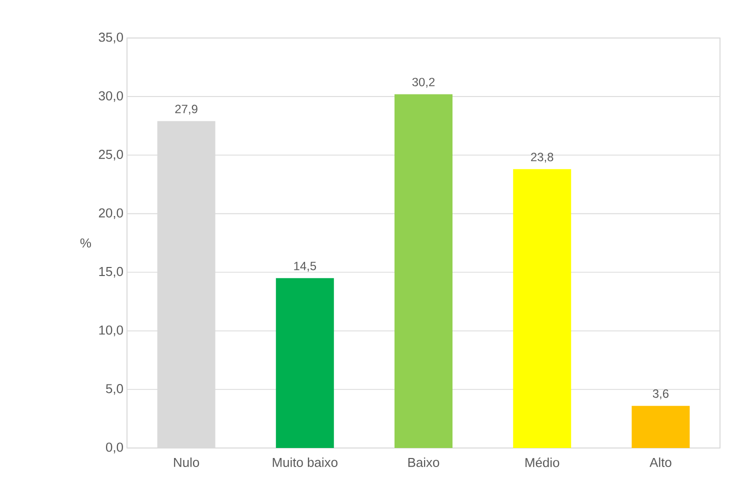 This screenshot has width=733, height=488. What do you see at coordinates (661, 463) in the screenshot?
I see `x-tick-label: Alto` at bounding box center [661, 463].